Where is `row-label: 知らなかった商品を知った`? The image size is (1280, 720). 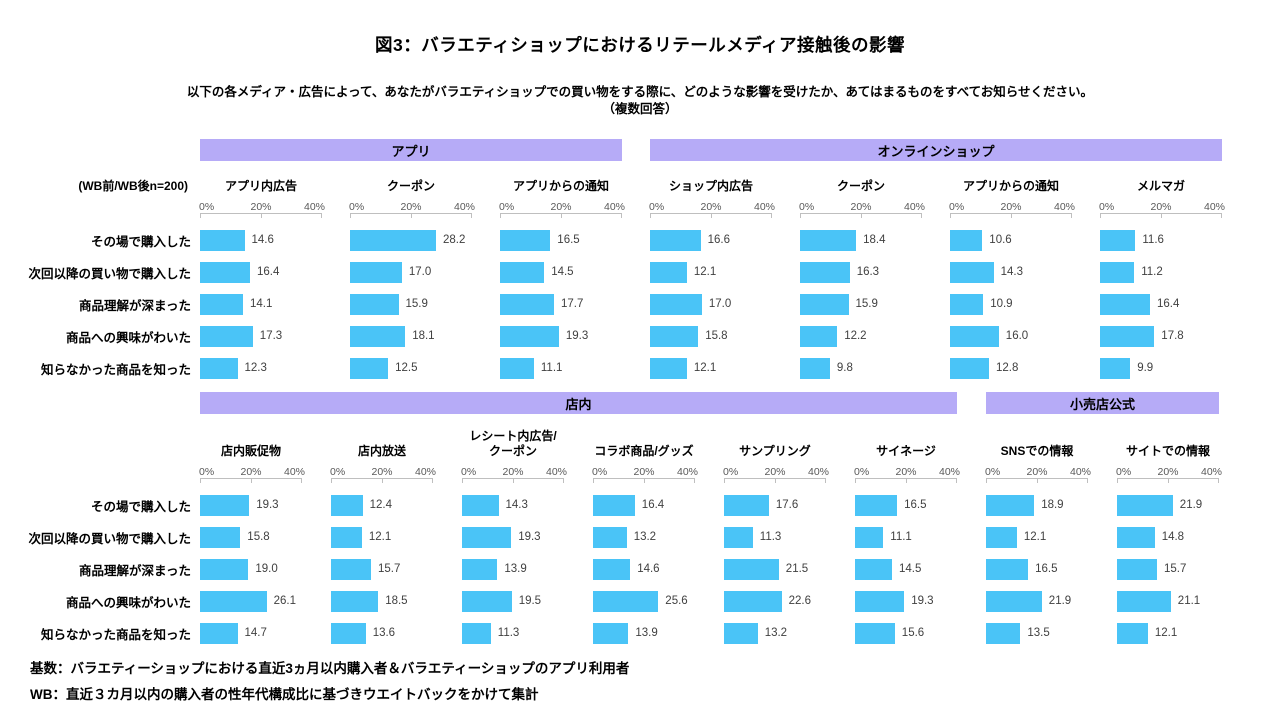 row-label: 知らなかった商品を知った is located at coordinates (115, 369).